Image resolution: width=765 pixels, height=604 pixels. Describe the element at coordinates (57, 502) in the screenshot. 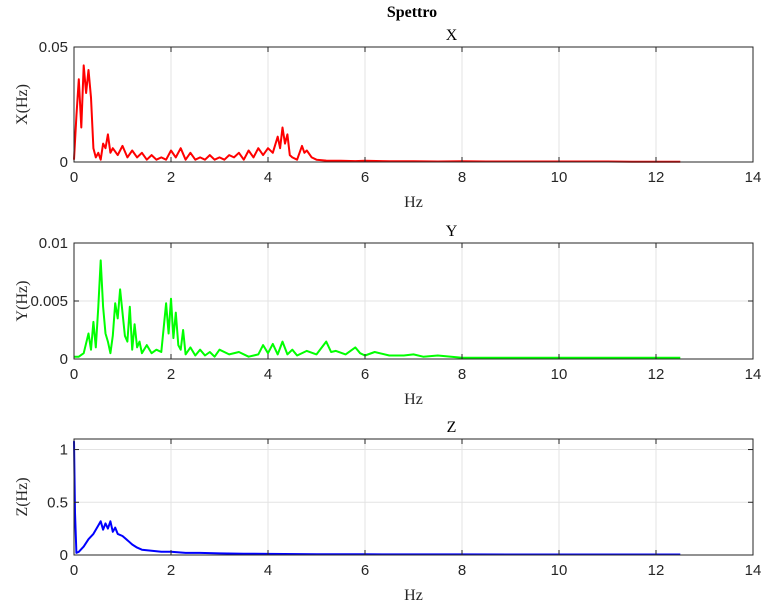

I see `y-tick-label: 0.5` at that location.